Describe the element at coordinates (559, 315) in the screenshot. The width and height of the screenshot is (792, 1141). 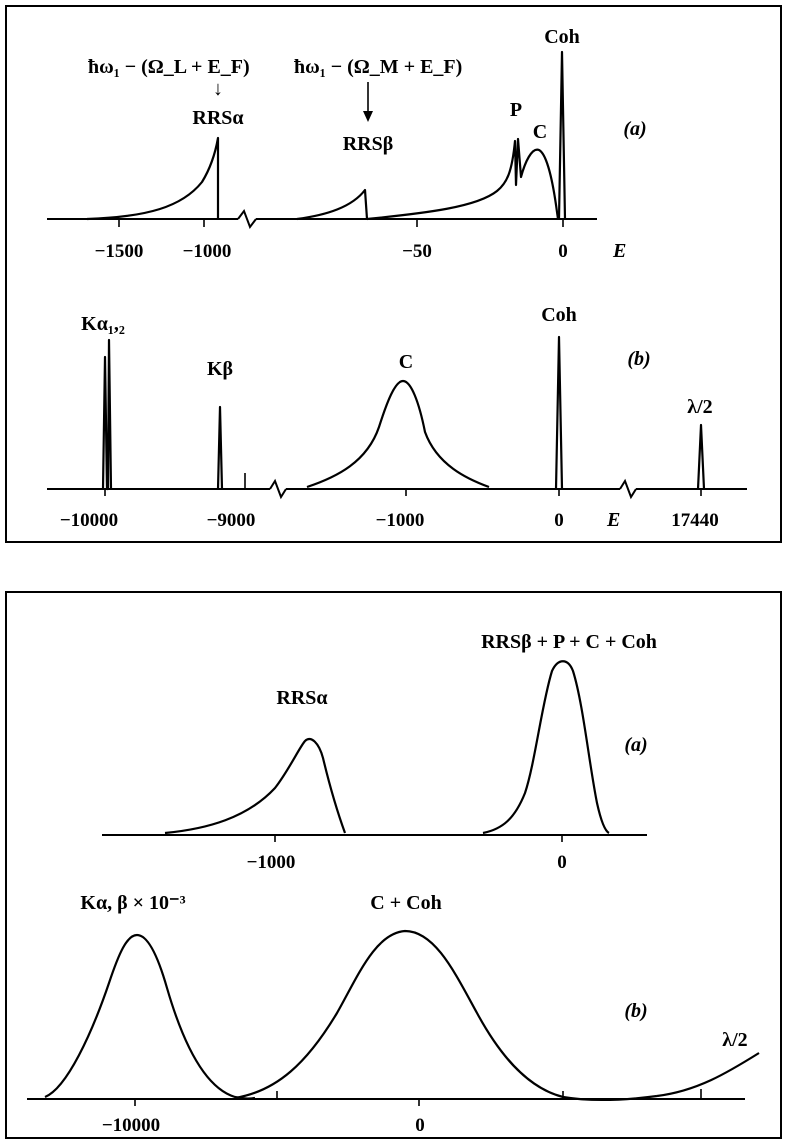
I see `label-coh-1b: Coh` at that location.